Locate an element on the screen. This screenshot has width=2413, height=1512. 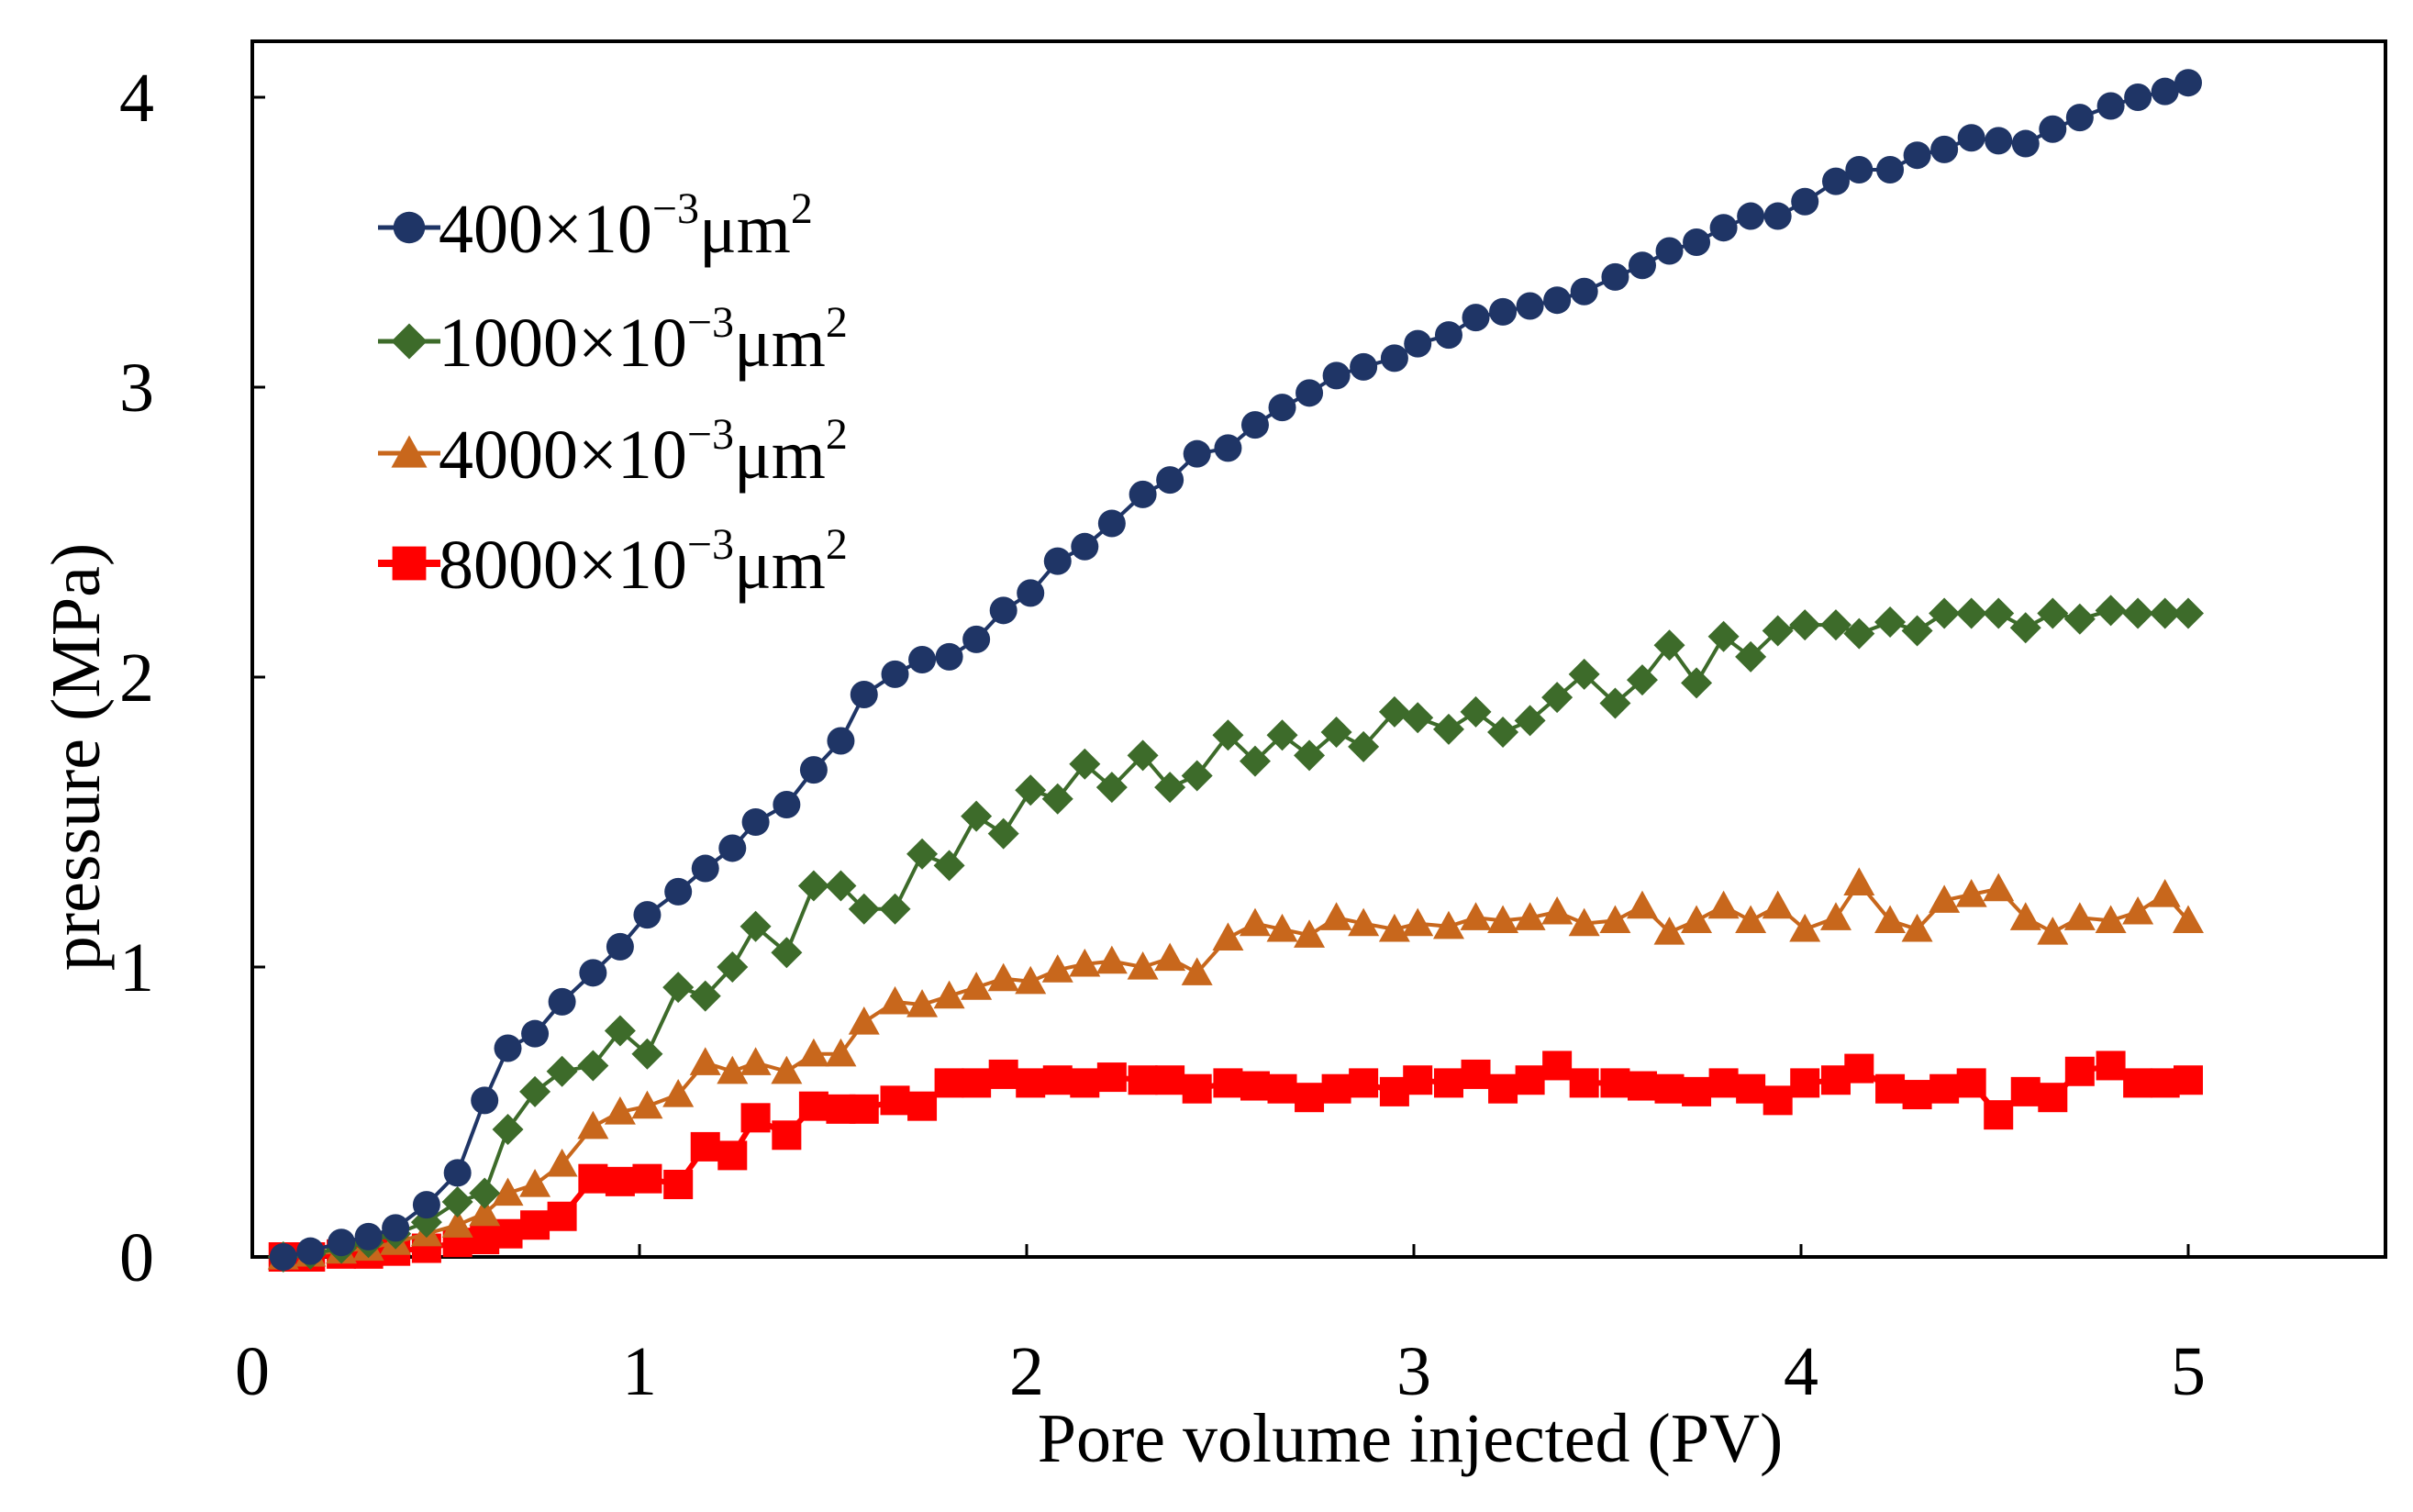
legend-item: 400×10−3μm2 is located at coordinates (595, 226).